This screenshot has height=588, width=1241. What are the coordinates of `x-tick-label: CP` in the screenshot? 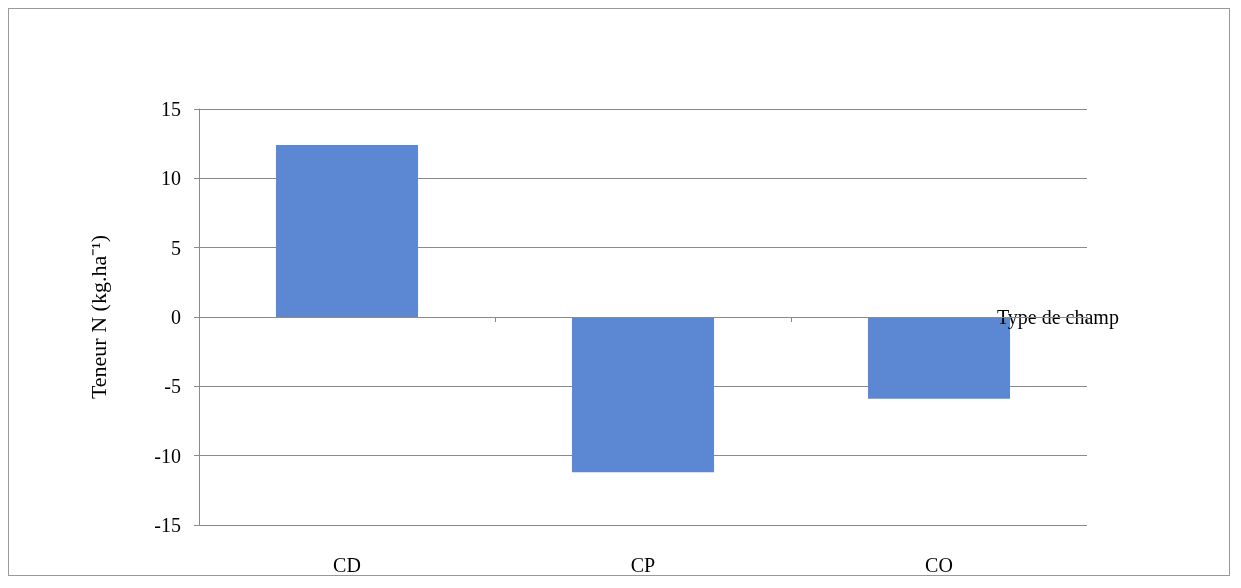 It's located at (643, 565).